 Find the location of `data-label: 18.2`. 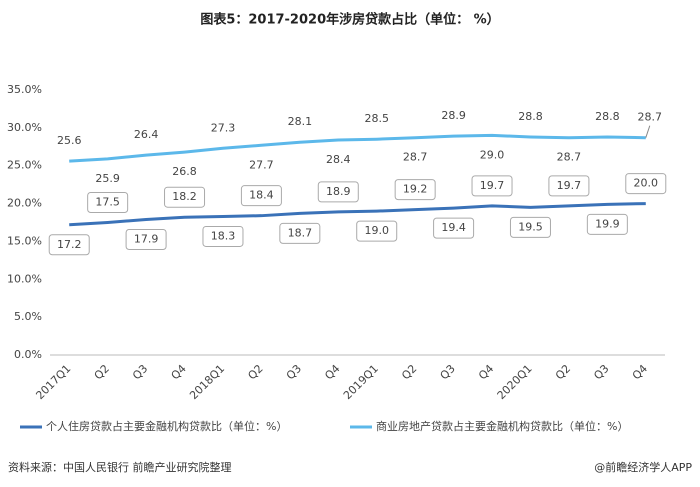

data-label: 18.2 is located at coordinates (184, 196).